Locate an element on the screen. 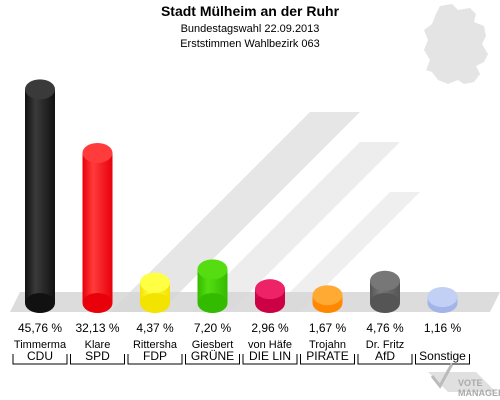  party-label: Sonstige is located at coordinates (442, 356).